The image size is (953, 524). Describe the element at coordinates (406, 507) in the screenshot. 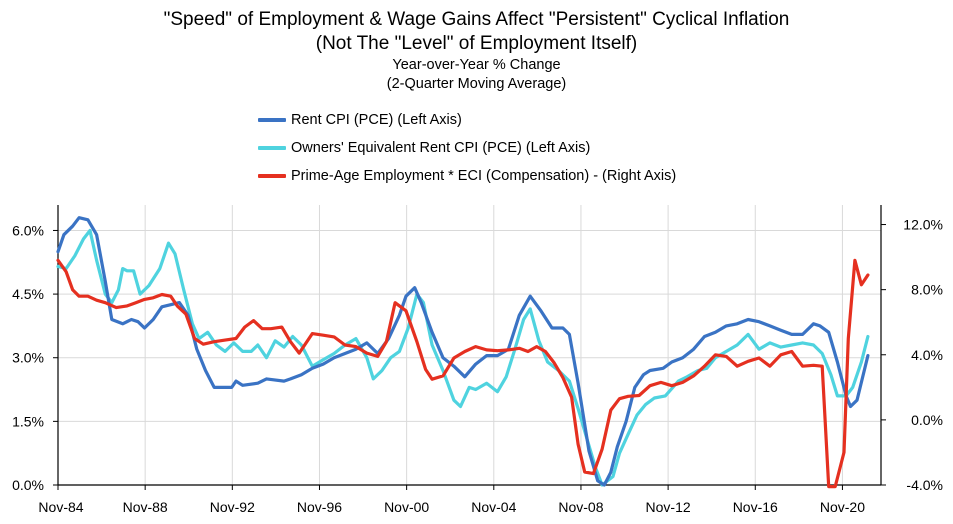

I see `x-tick-label: Nov-00` at that location.